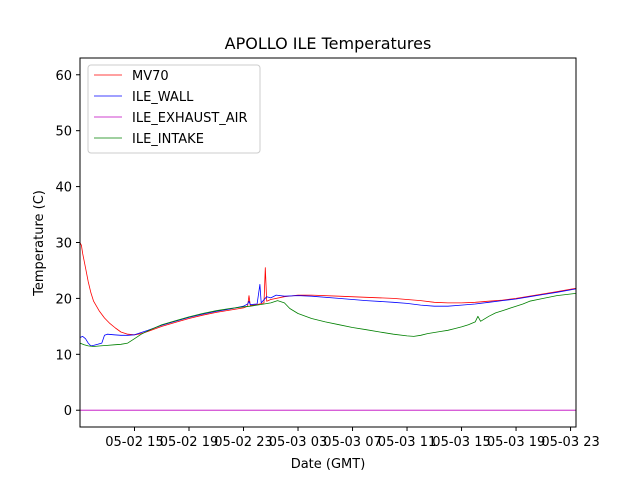  I want to click on series-line-ile-wall, so click(328, 315).